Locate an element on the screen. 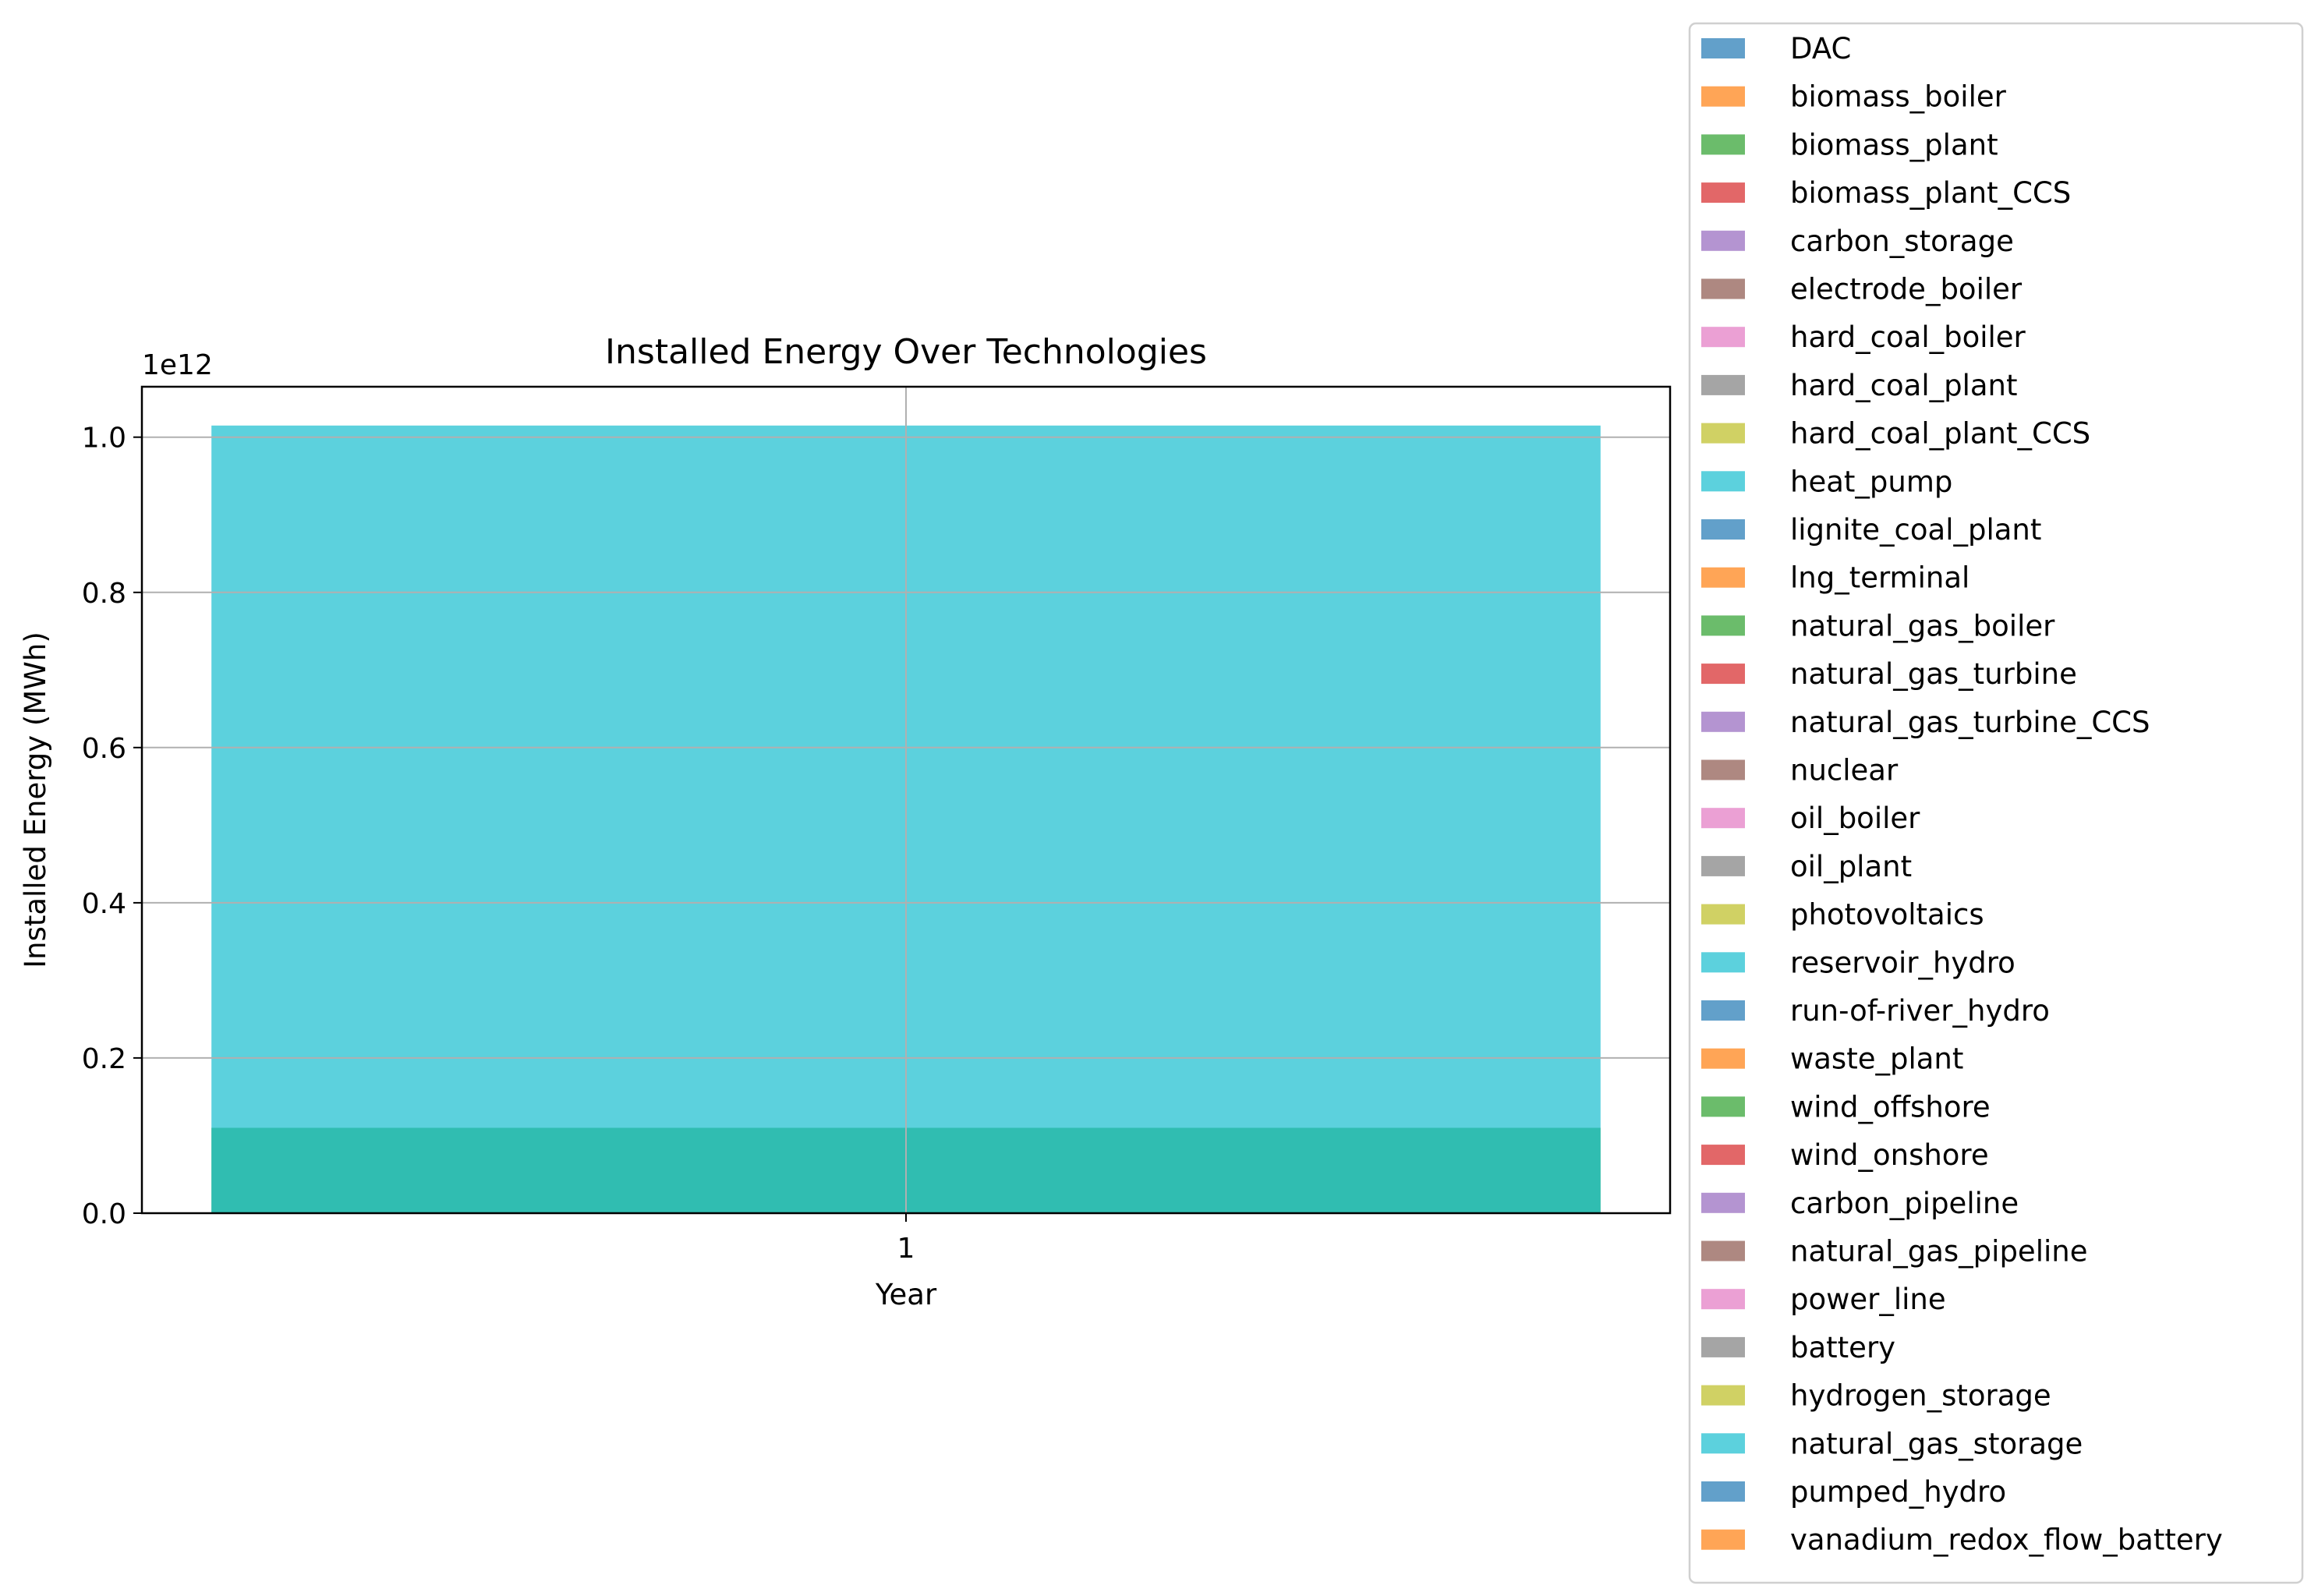 The width and height of the screenshot is (2311, 1596). legend-swatch-natural_gas_storage is located at coordinates (1723, 1443).